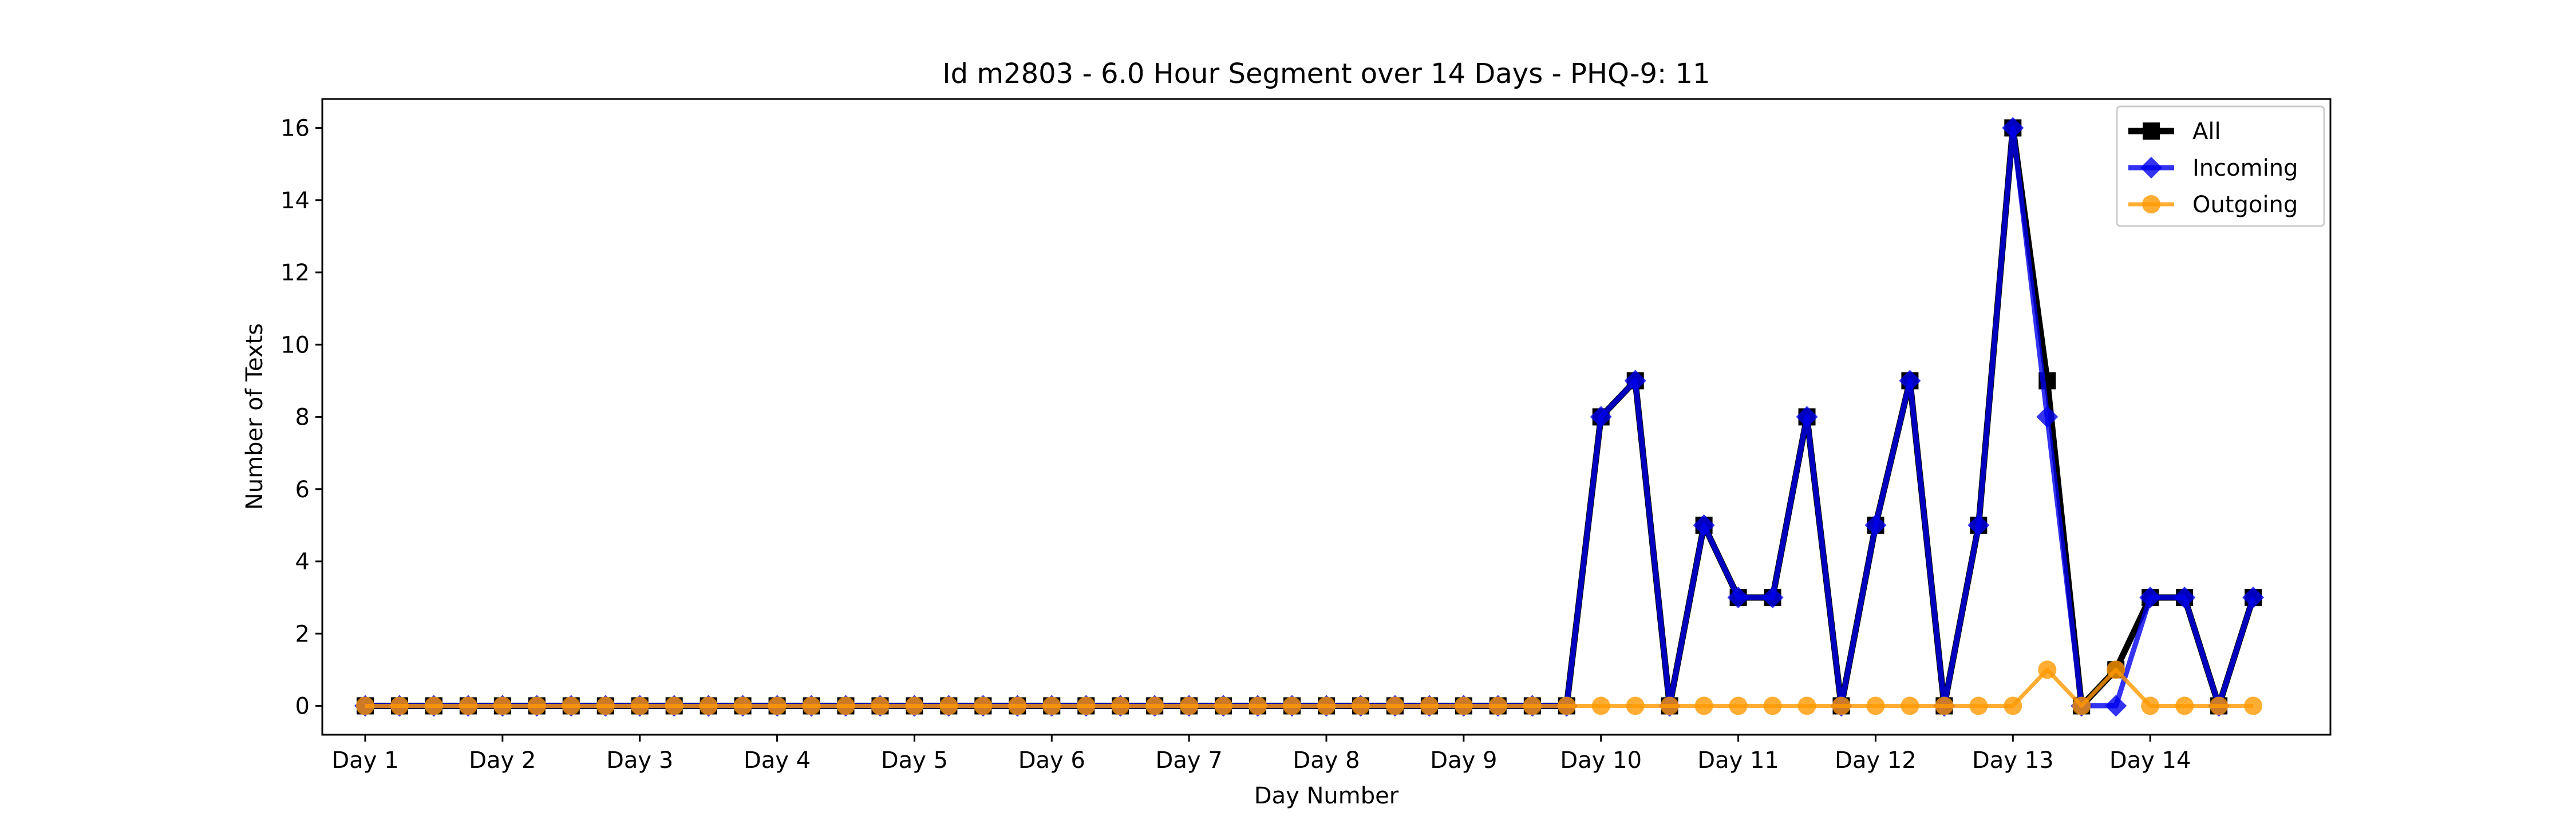 The width and height of the screenshot is (2576, 824). Describe the element at coordinates (2151, 168) in the screenshot. I see `legend-marker-incoming` at that location.